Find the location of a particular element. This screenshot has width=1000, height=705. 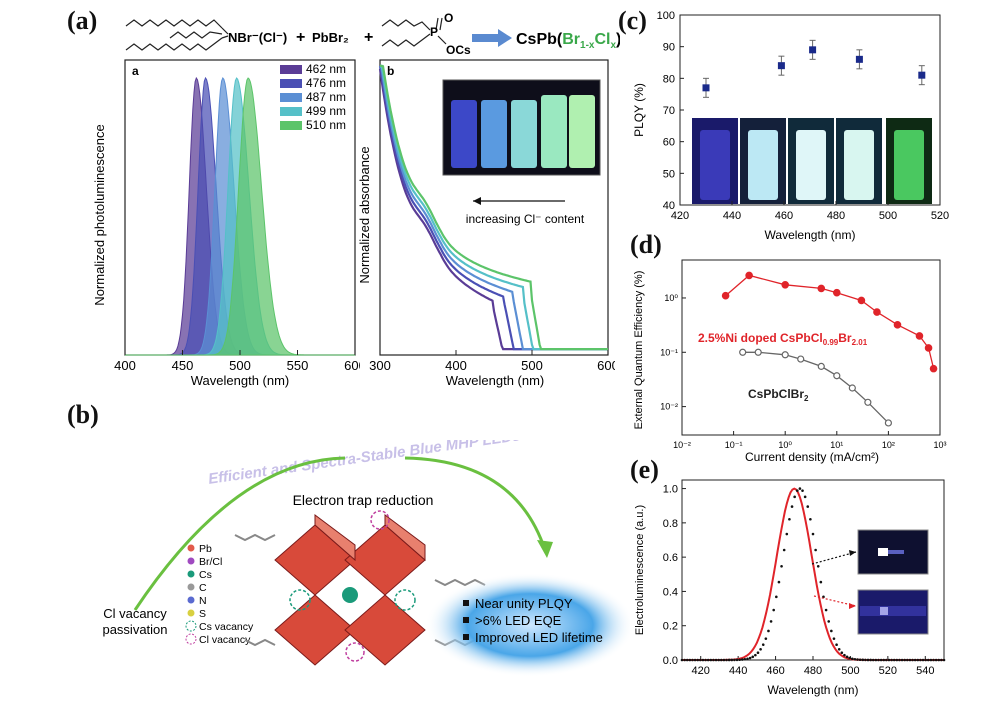

pl-legend-label: 487 nm is located at coordinates (326, 97).